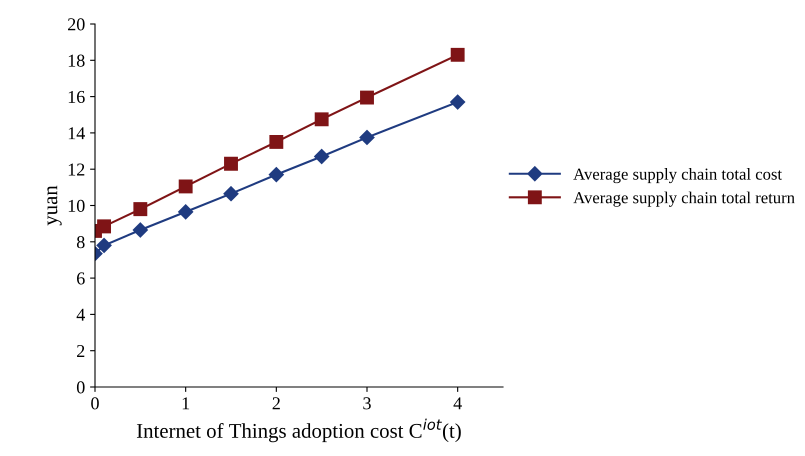 This screenshot has width=805, height=456. What do you see at coordinates (76, 97) in the screenshot?
I see `y-tick-label: 16` at bounding box center [76, 97].